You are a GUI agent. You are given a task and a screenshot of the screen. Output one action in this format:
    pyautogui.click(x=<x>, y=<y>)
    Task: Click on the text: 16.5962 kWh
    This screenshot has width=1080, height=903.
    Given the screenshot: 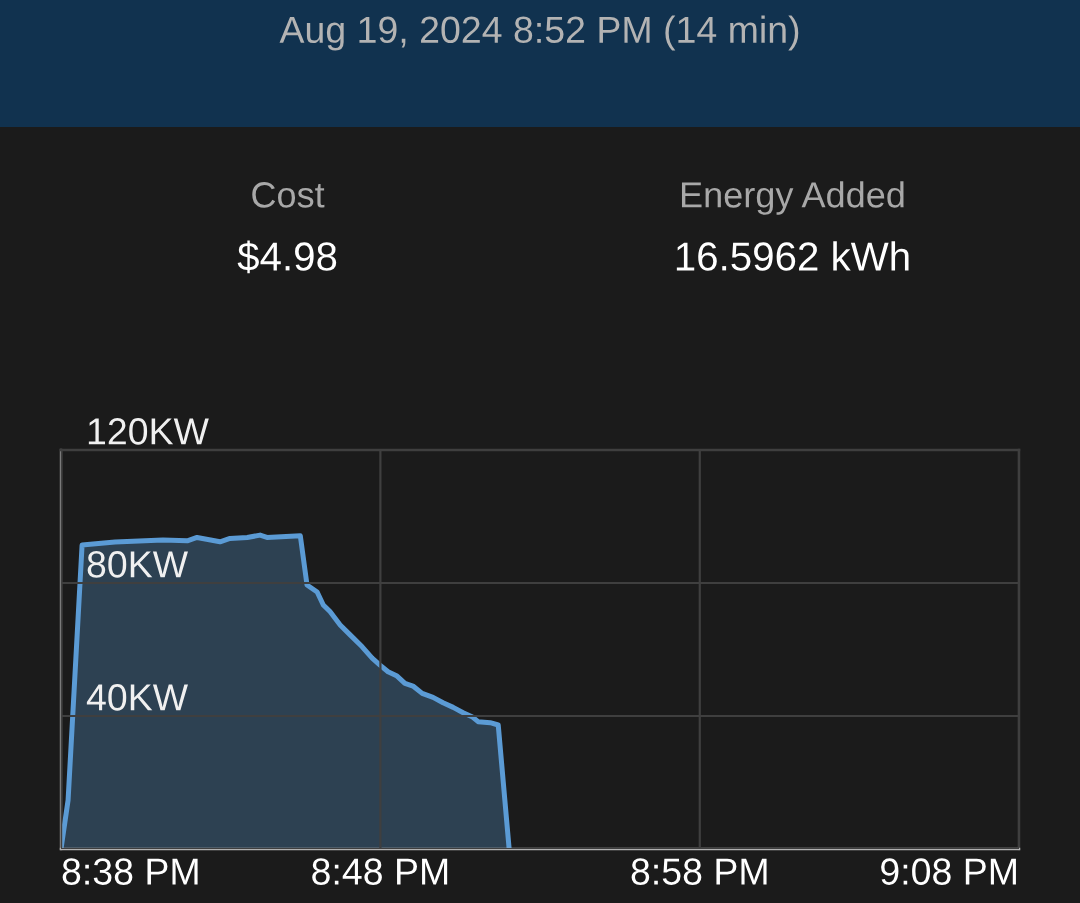 What is the action you would take?
    pyautogui.click(x=792, y=256)
    